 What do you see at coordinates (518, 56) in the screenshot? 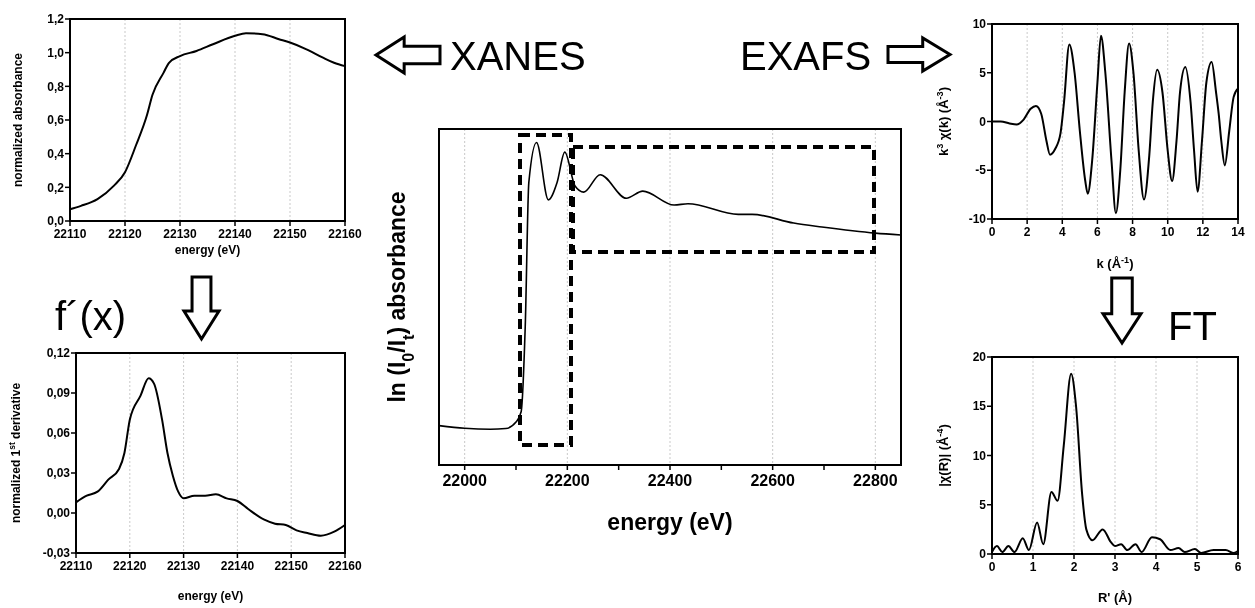
I see `text: XANES` at bounding box center [518, 56].